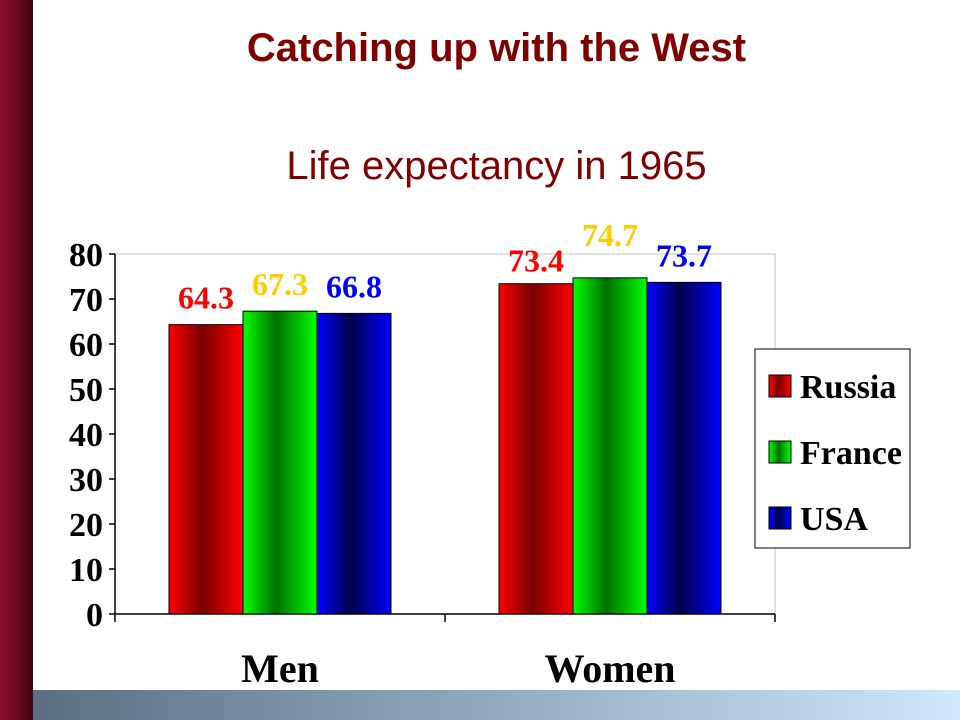 Image resolution: width=960 pixels, height=720 pixels. What do you see at coordinates (496, 705) in the screenshot?
I see `bottom-accent-bar` at bounding box center [496, 705].